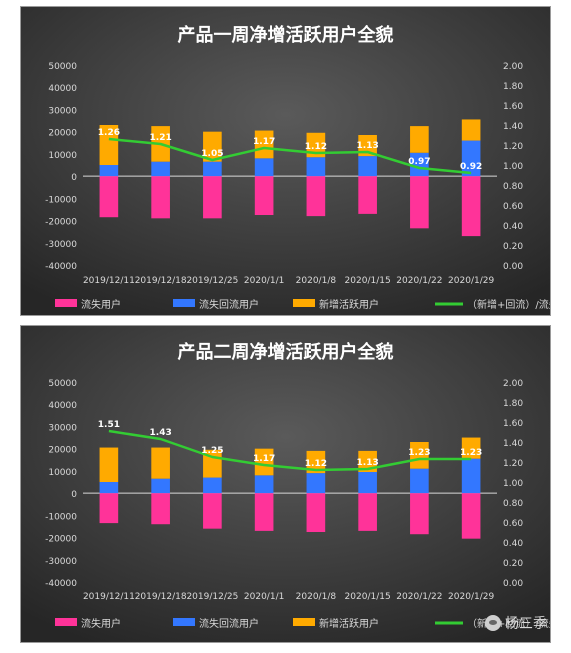 This screenshot has height=653, width=571. I want to click on ratio-data-label: 1.26, so click(109, 133).